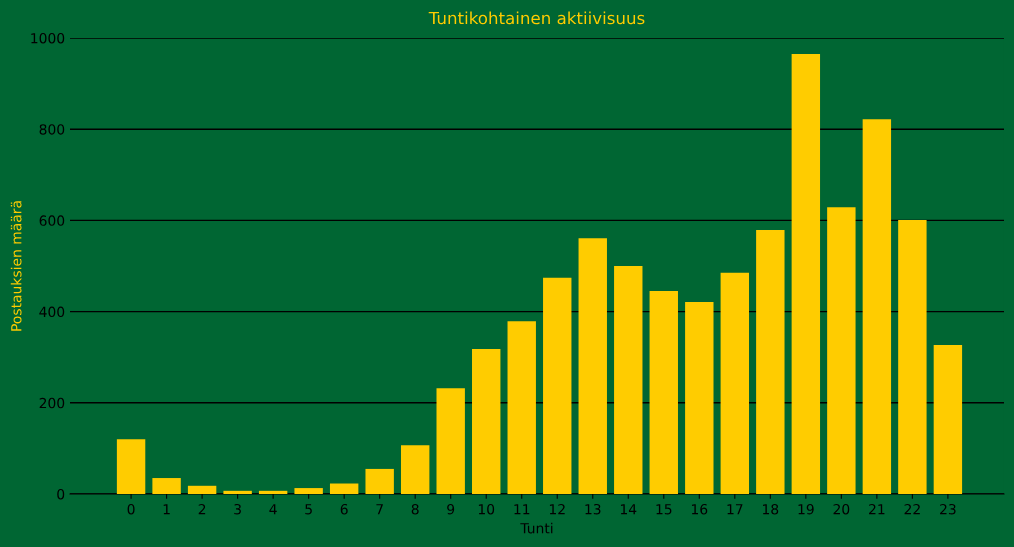 This screenshot has width=1014, height=547. What do you see at coordinates (948, 509) in the screenshot?
I see `x-tick-label: 23` at bounding box center [948, 509].